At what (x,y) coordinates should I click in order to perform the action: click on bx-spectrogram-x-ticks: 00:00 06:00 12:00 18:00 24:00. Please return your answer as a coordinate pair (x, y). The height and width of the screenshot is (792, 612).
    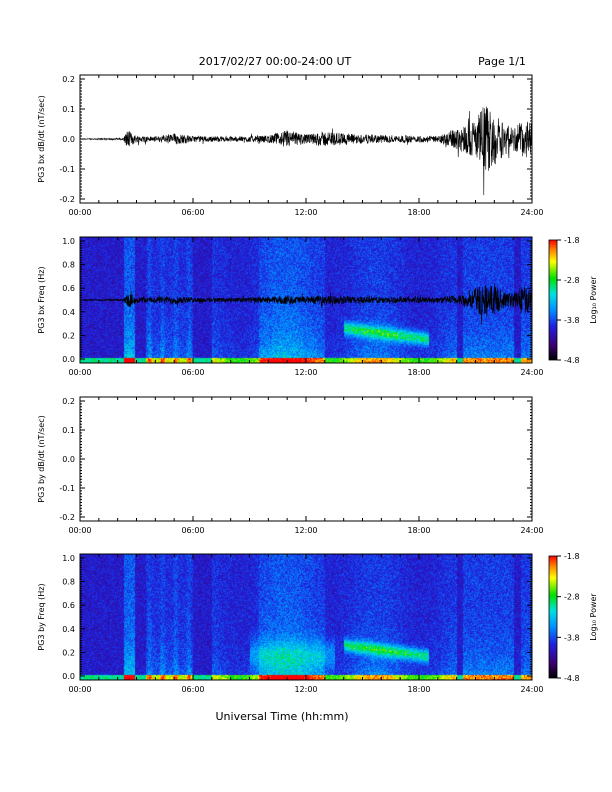
    Looking at the image, I should click on (306, 307).